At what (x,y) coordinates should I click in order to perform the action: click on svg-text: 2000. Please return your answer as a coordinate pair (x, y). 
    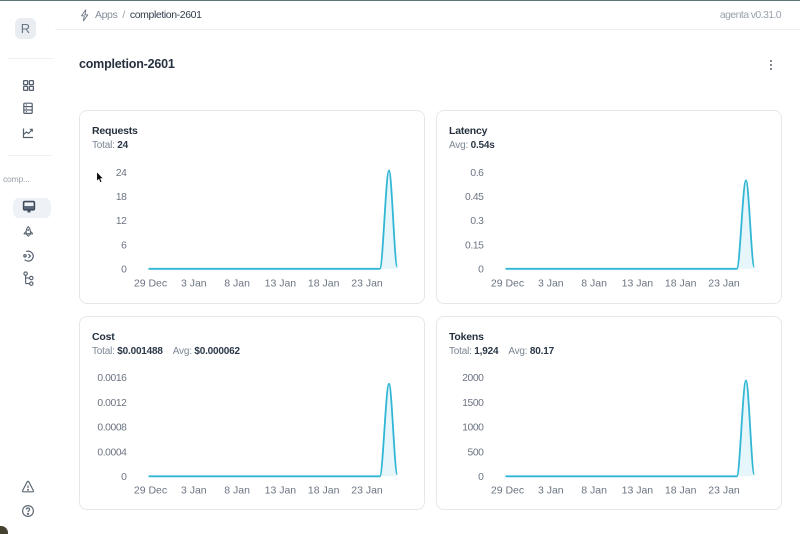
    Looking at the image, I should click on (473, 378).